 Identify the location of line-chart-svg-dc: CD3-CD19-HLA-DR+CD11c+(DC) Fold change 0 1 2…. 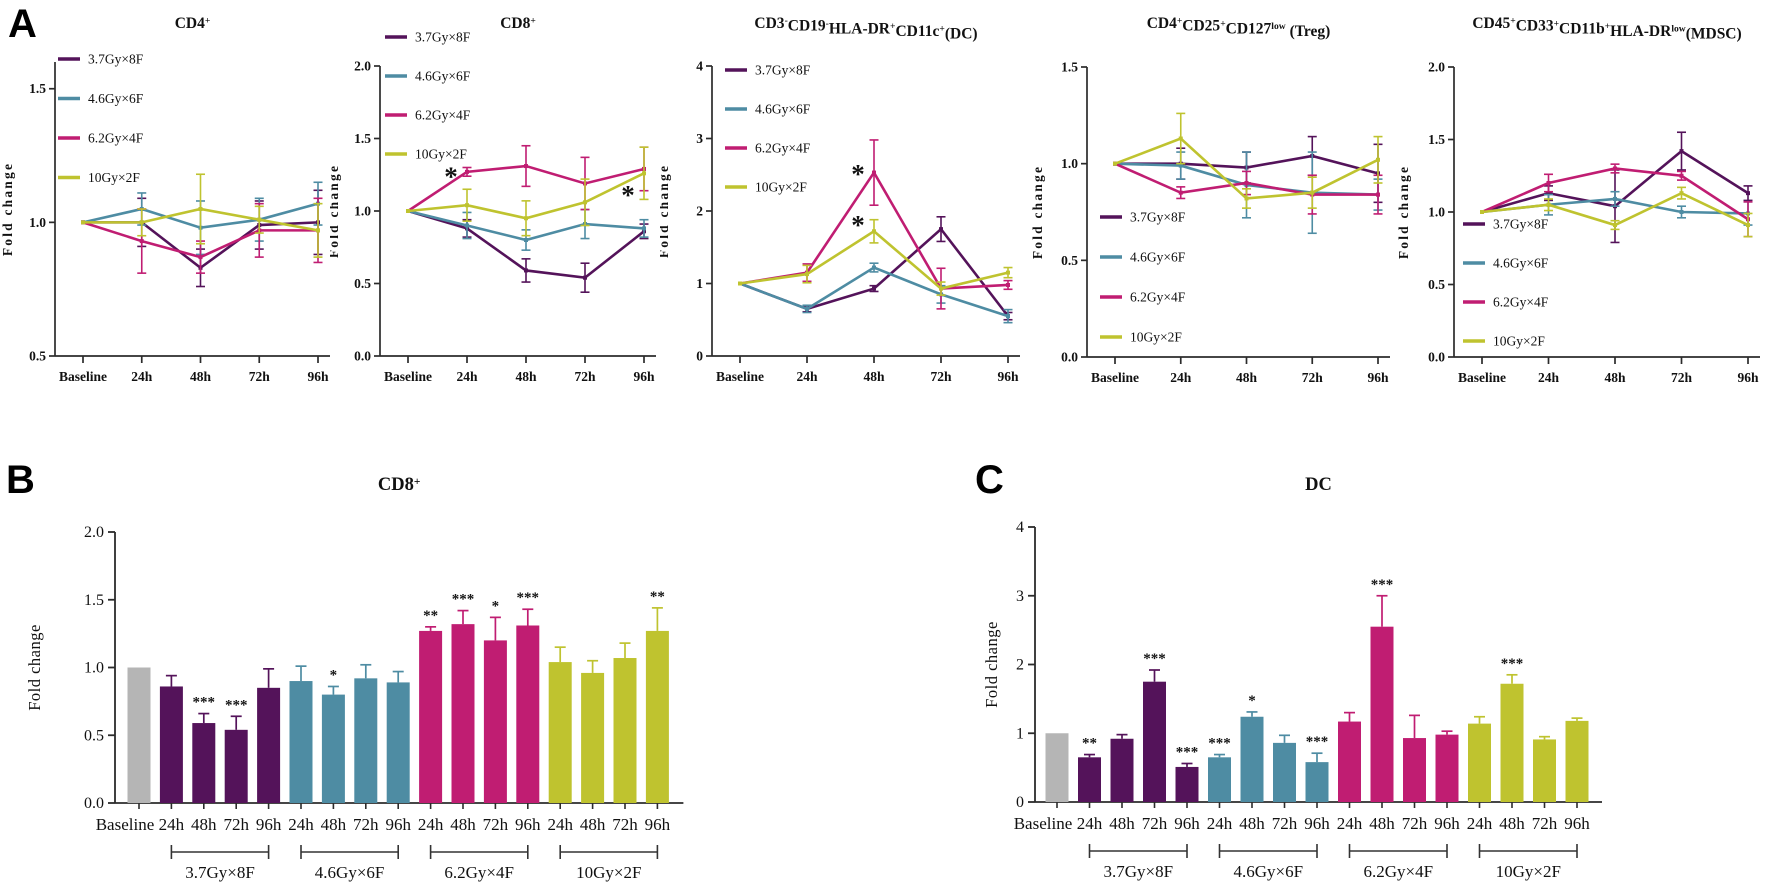
(840, 199).